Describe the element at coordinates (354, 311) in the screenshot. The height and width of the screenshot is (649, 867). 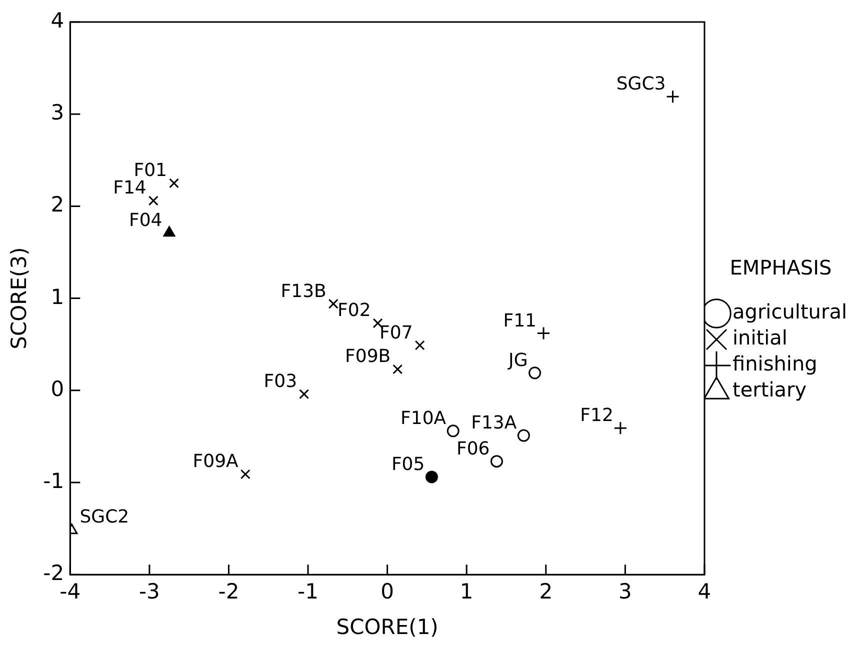
I see `annotation: F02` at that location.